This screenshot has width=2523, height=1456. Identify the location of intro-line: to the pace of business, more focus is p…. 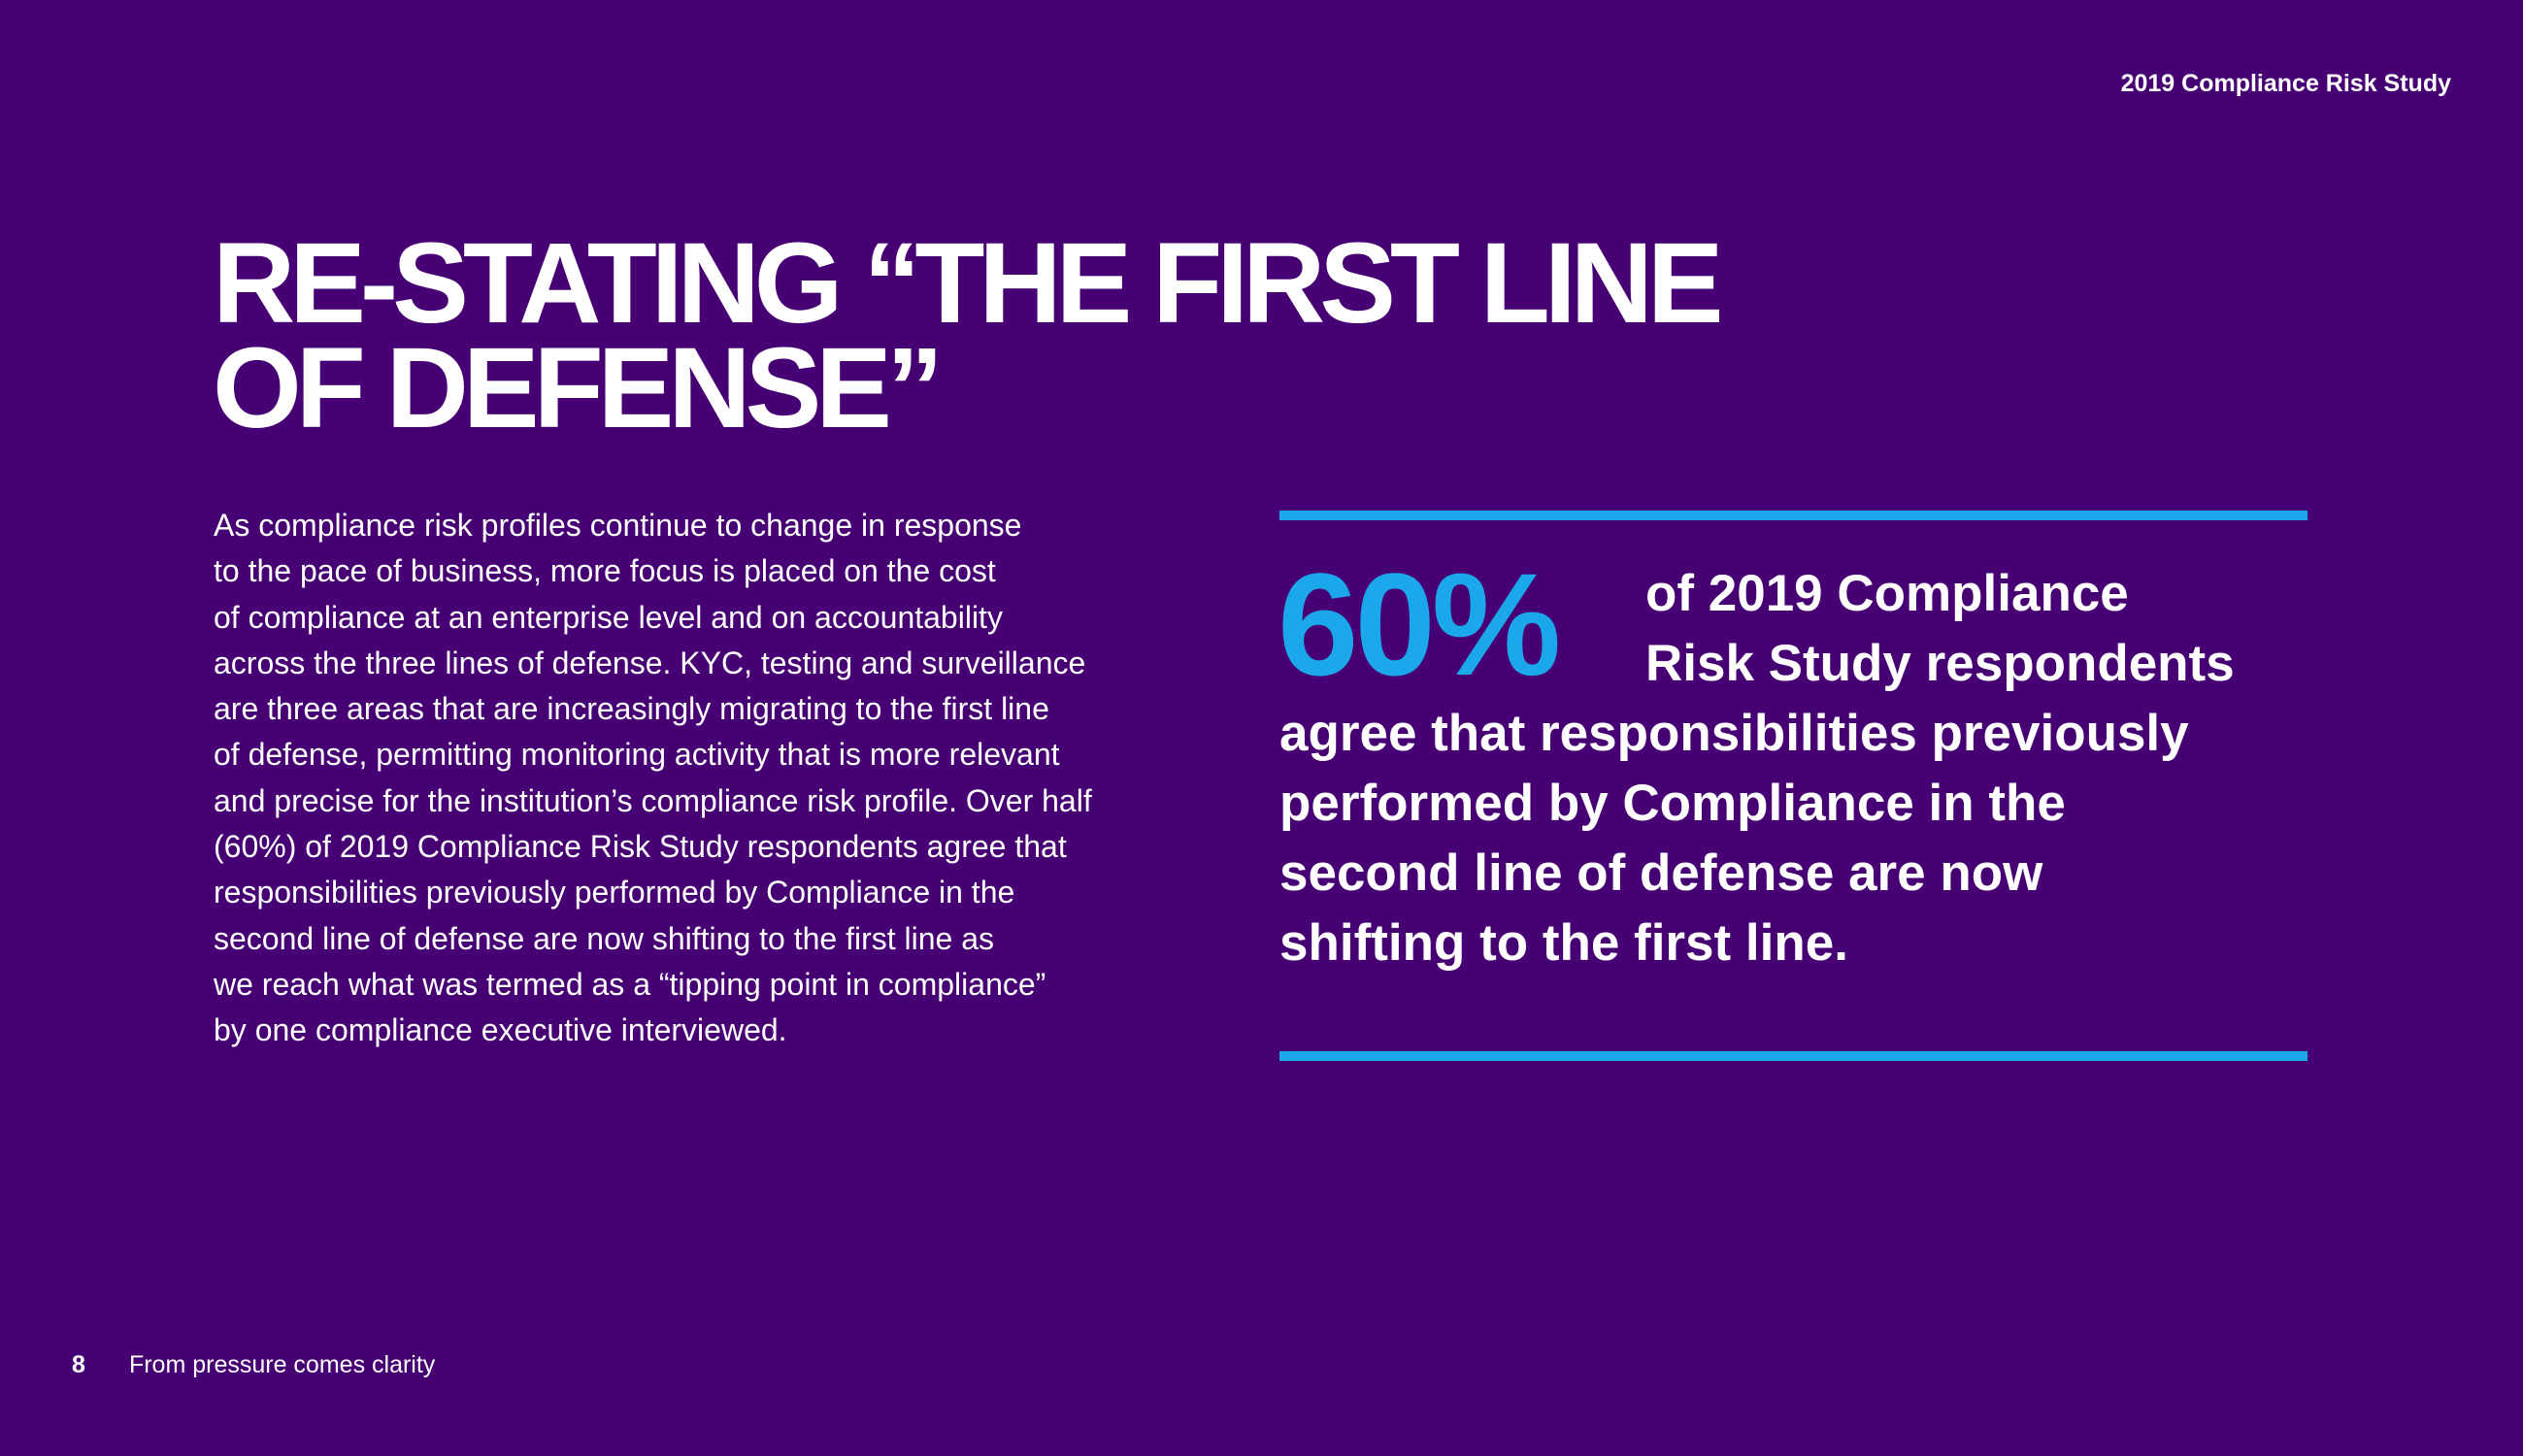
(605, 571).